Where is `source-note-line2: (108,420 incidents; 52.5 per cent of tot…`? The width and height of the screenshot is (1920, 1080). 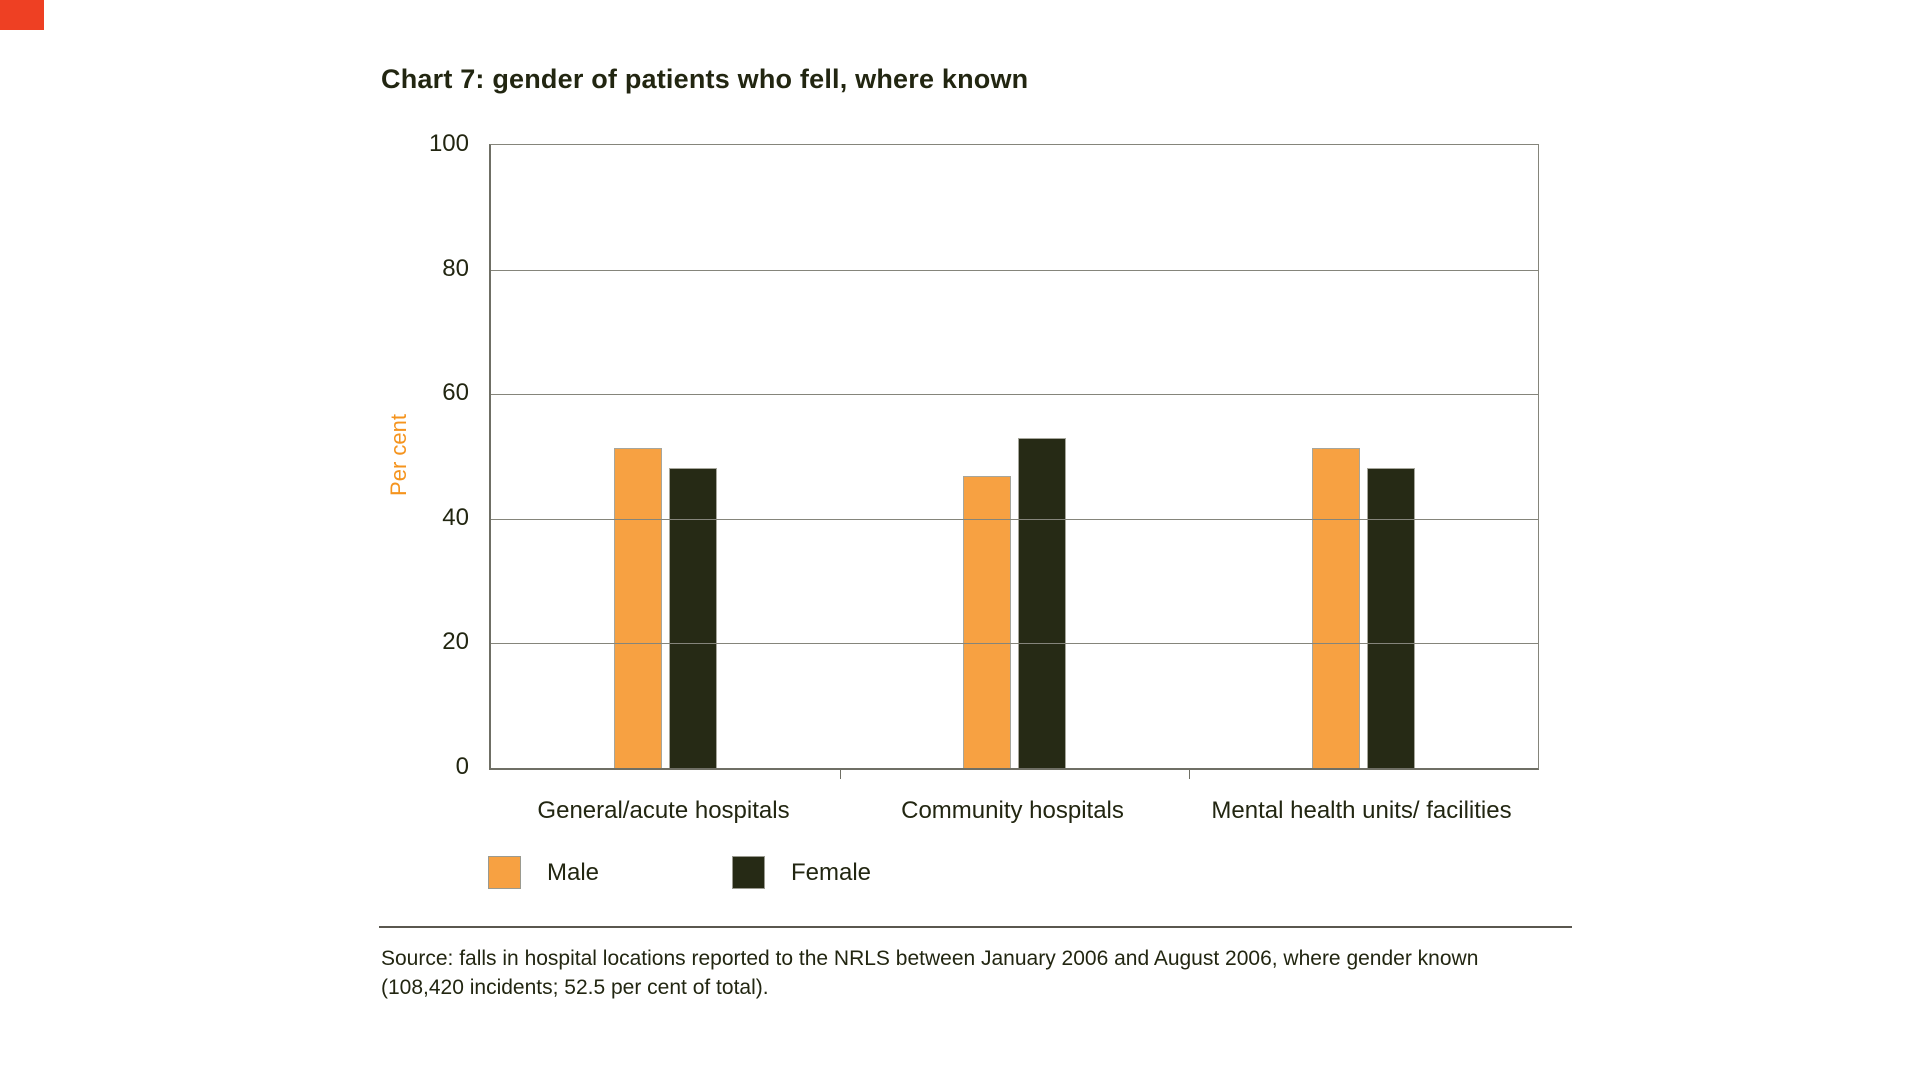
source-note-line2: (108,420 incidents; 52.5 per cent of tot… is located at coordinates (575, 987).